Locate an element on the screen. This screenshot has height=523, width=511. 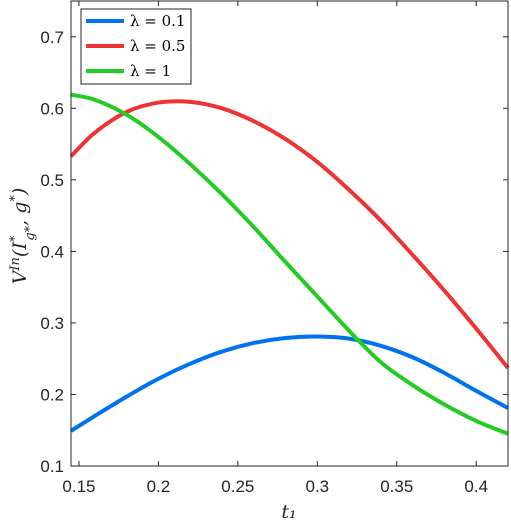
y-tick-label: 0.5 is located at coordinates (52, 180).